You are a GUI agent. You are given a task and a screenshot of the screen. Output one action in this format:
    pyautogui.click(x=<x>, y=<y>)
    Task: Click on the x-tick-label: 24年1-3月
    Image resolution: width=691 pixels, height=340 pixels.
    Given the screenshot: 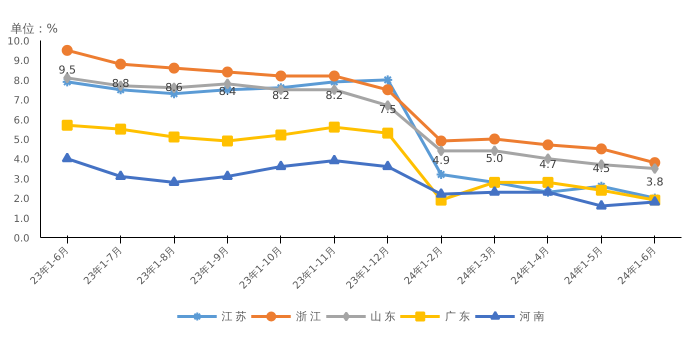 What is the action you would take?
    pyautogui.click(x=476, y=266)
    